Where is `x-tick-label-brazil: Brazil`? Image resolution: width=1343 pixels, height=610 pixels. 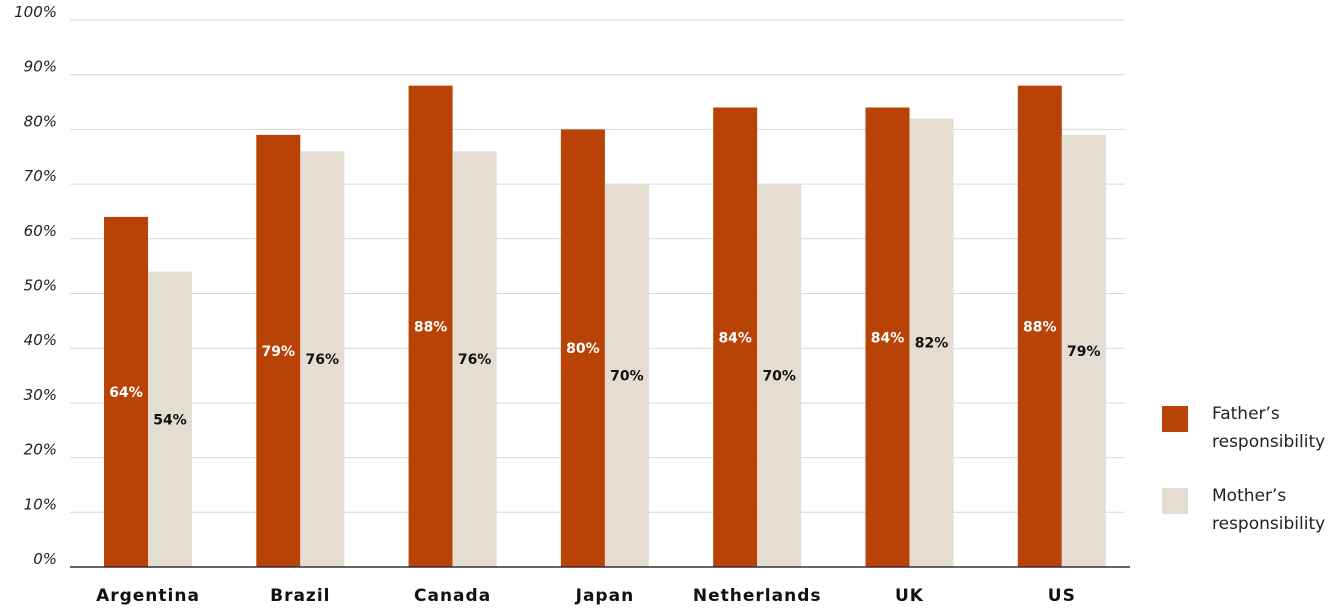
x-tick-label-brazil: Brazil is located at coordinates (300, 596).